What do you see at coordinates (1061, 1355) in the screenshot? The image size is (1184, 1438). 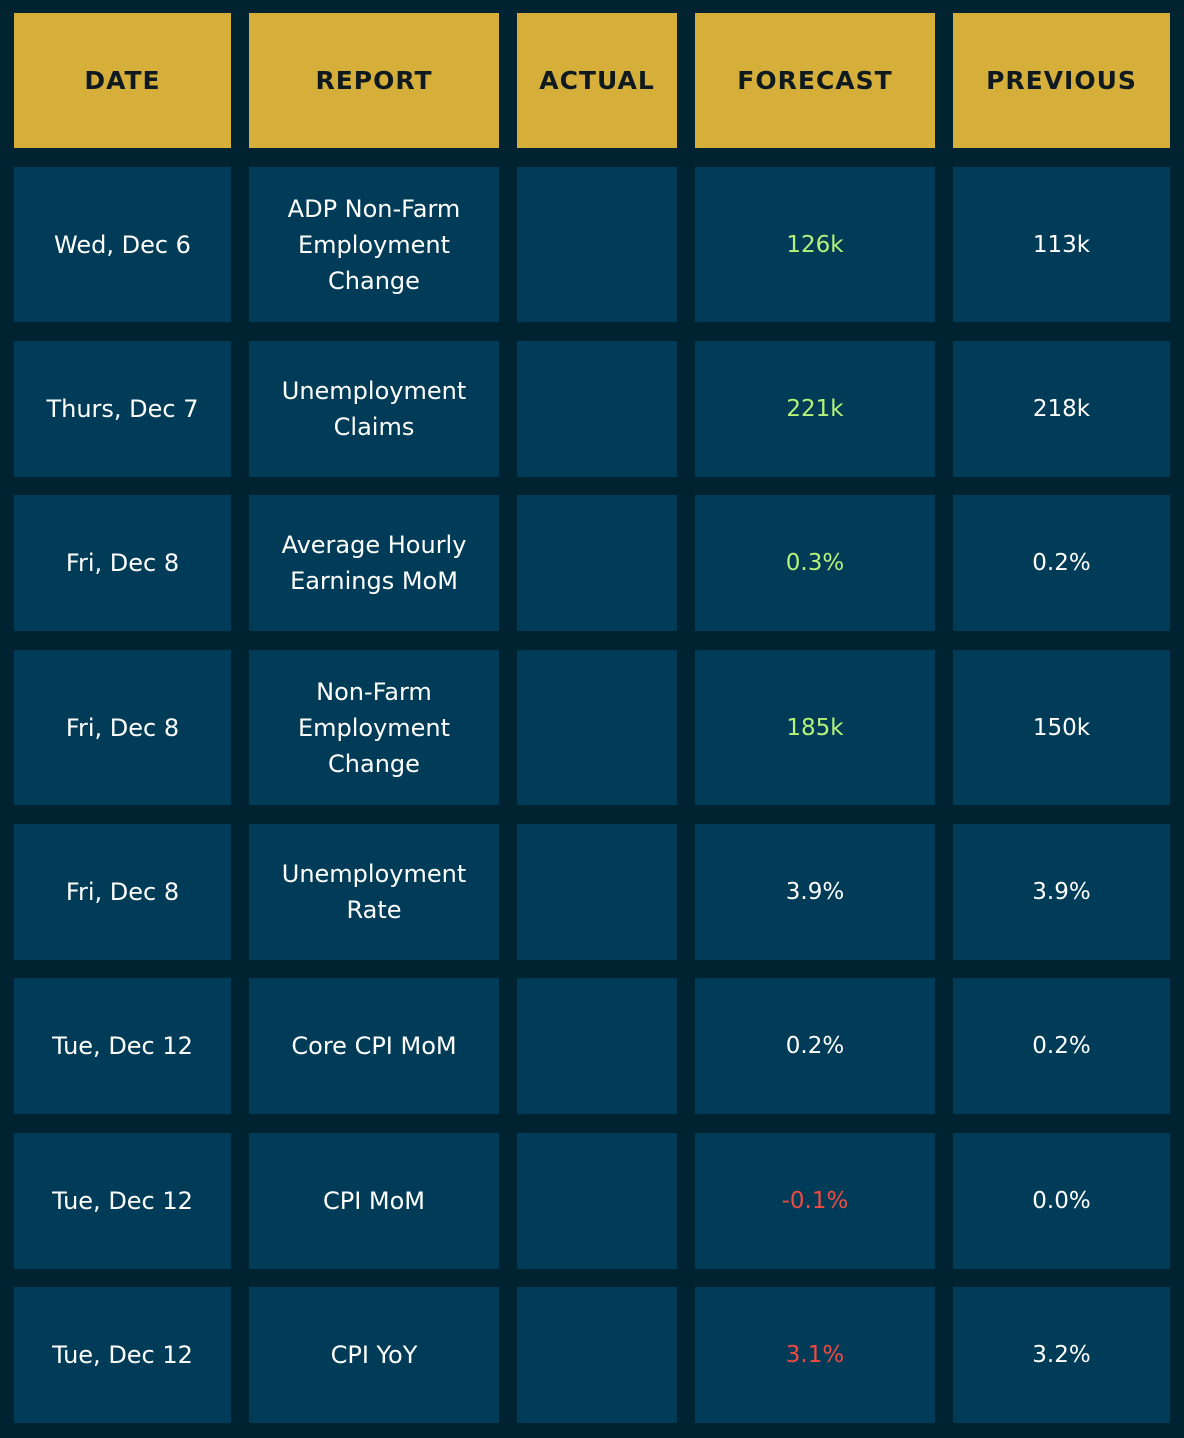 I see `cell-previous: 3.2%` at bounding box center [1061, 1355].